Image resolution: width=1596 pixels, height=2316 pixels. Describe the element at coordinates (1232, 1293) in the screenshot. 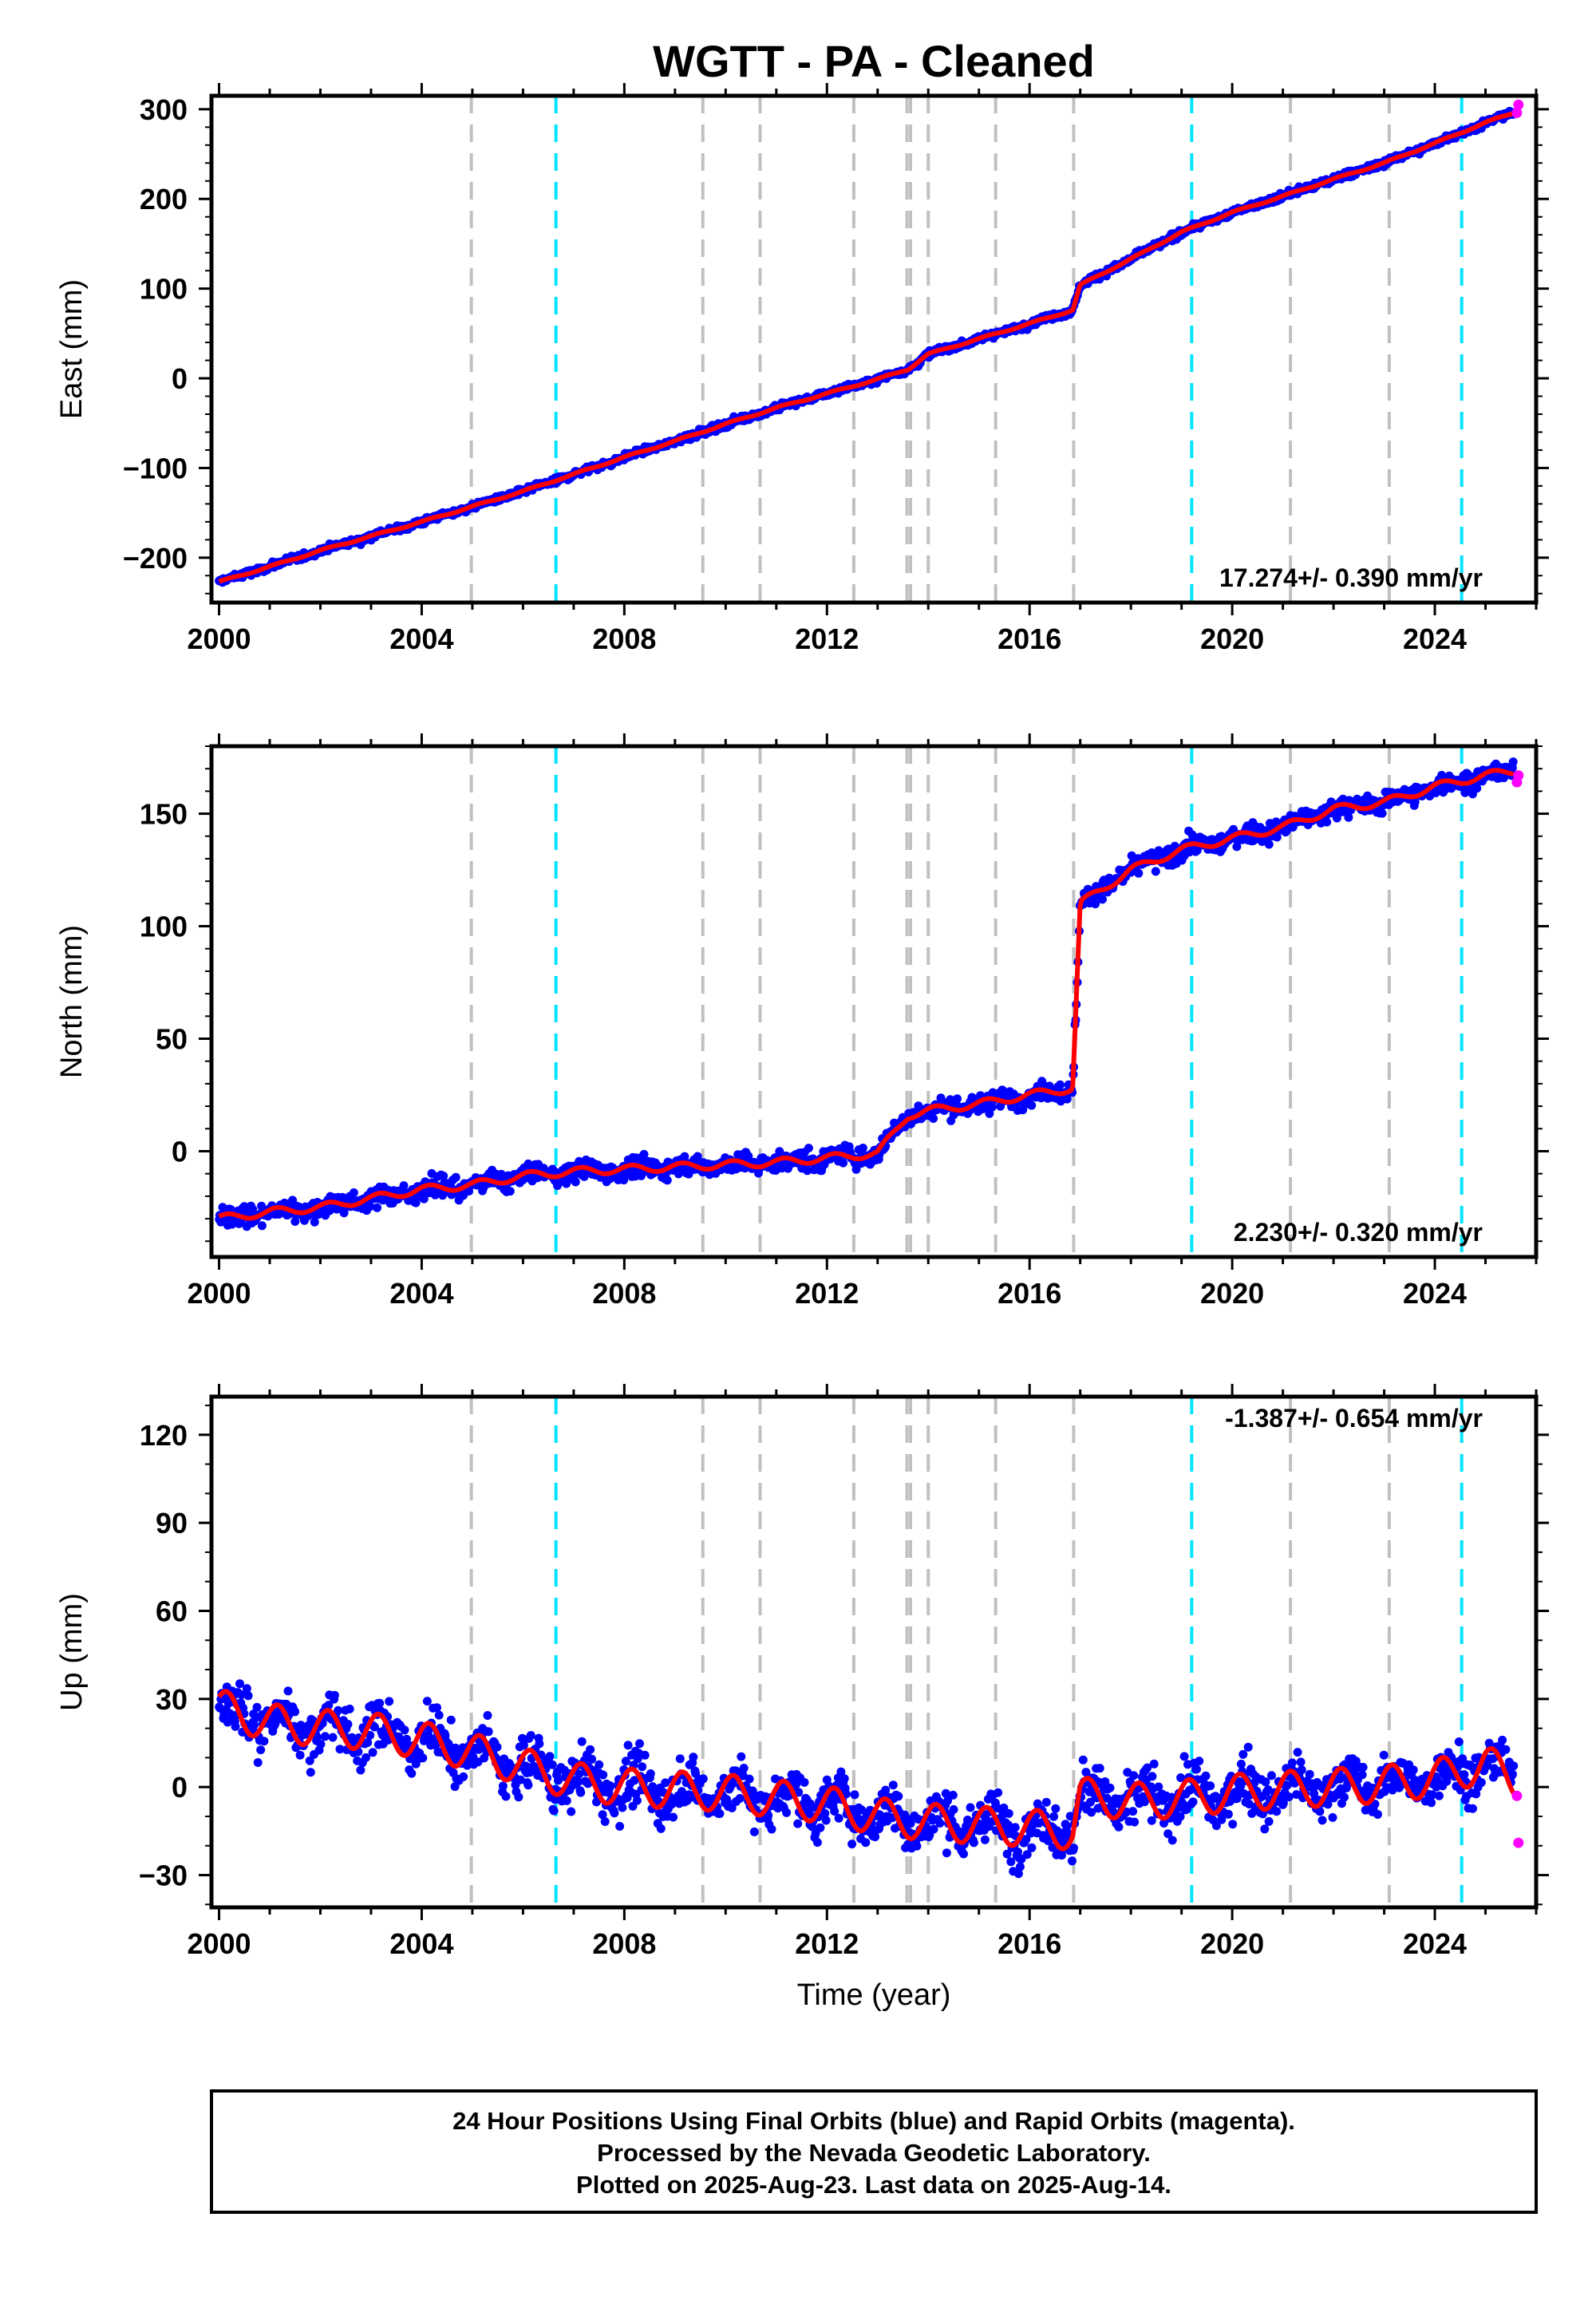

I see `x-tick-label: 2020` at that location.